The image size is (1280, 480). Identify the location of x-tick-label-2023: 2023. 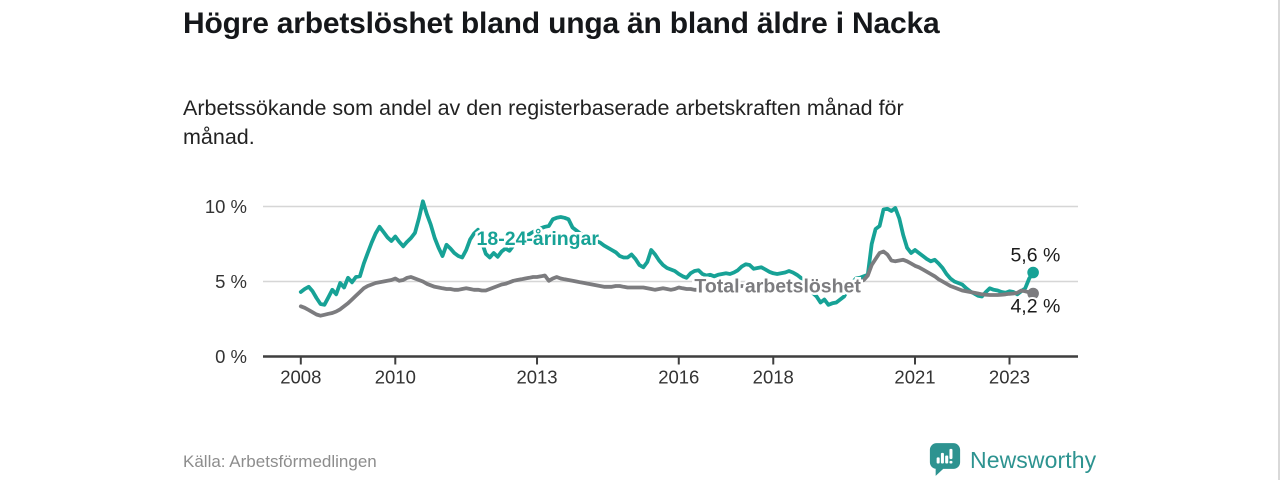
(1009, 377).